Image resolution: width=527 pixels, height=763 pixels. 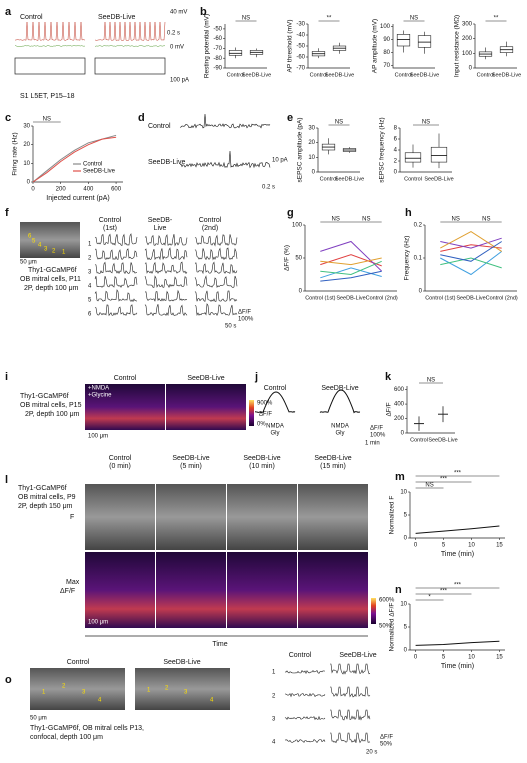 I want to click on panel-letter: b, so click(x=203, y=12).